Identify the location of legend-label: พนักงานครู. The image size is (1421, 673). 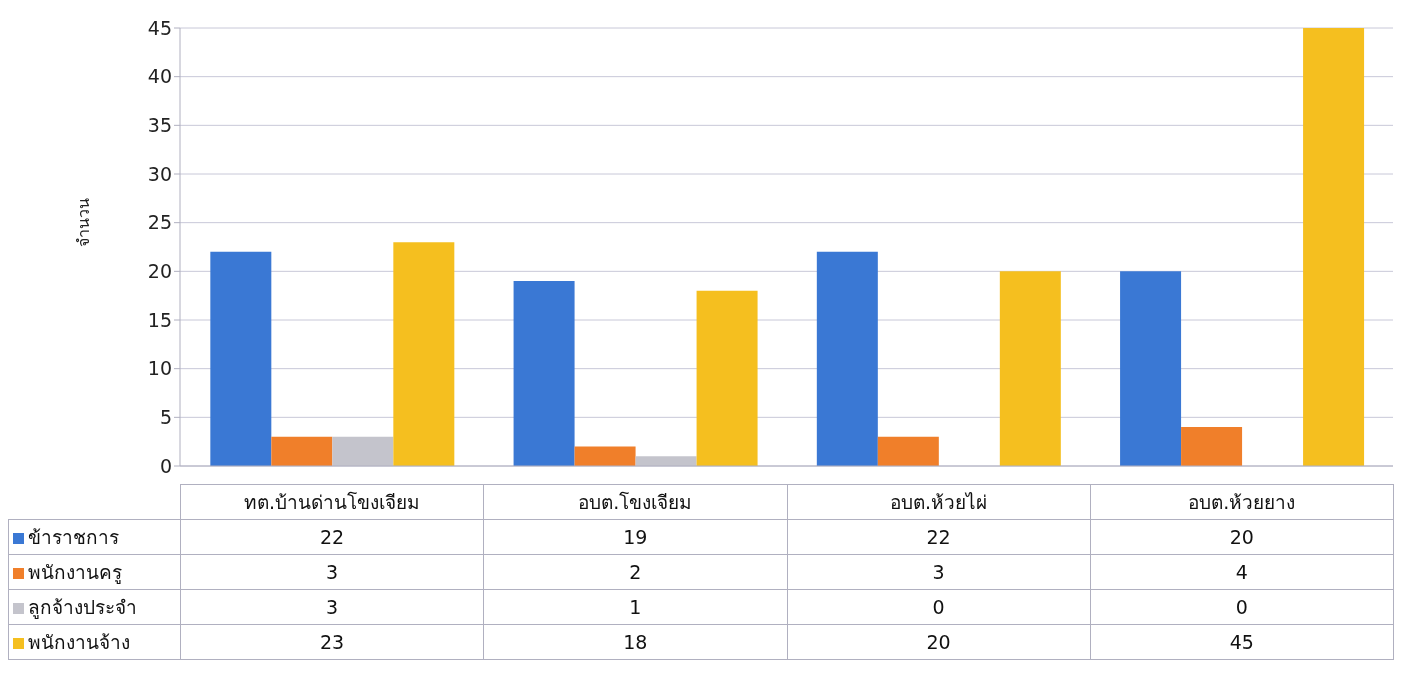
(94, 572).